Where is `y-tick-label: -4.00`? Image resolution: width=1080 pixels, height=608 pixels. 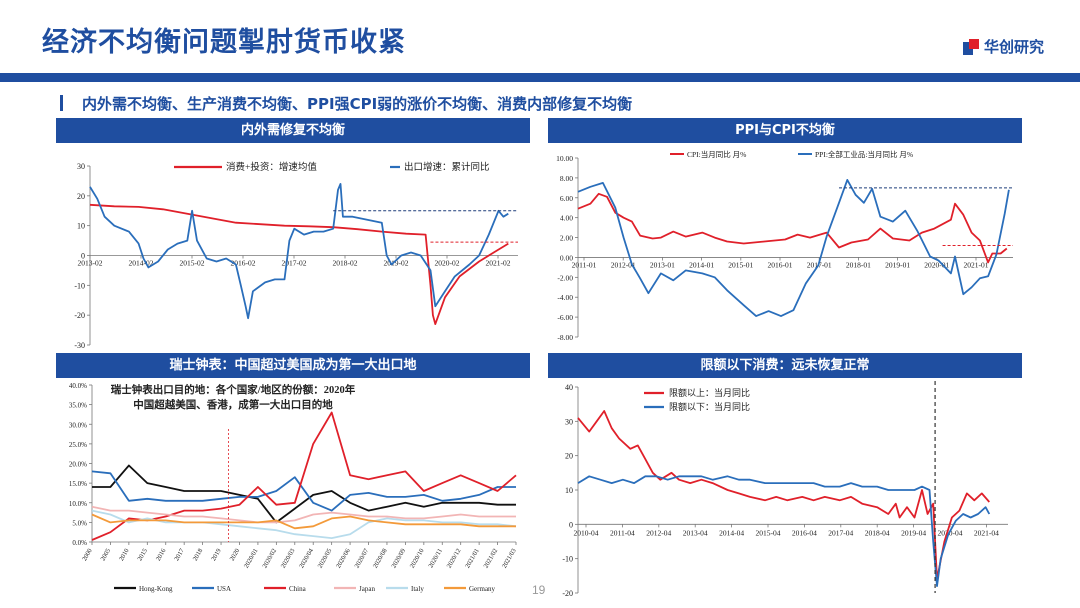
y-tick-label: -4.00 is located at coordinates (565, 297).